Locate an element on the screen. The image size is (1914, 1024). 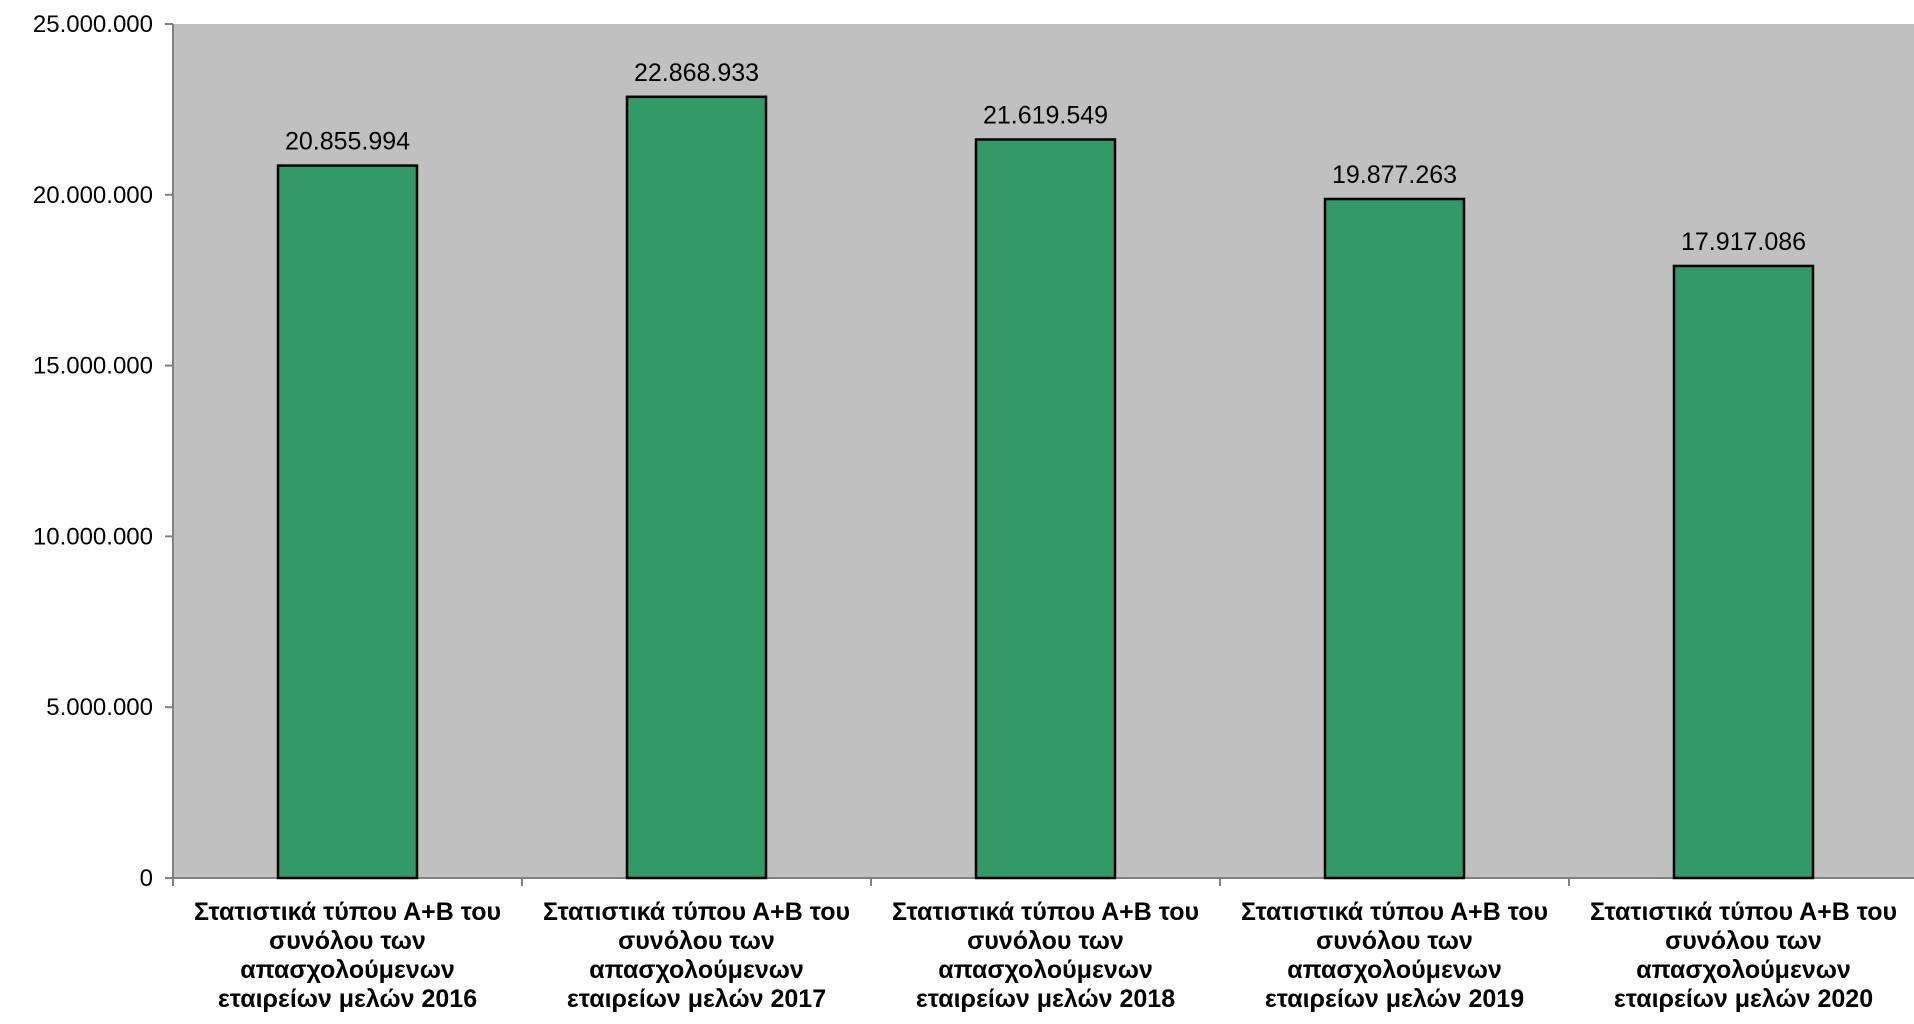
x-tick-label-line: εταιρείων μελών 2016 is located at coordinates (347, 999).